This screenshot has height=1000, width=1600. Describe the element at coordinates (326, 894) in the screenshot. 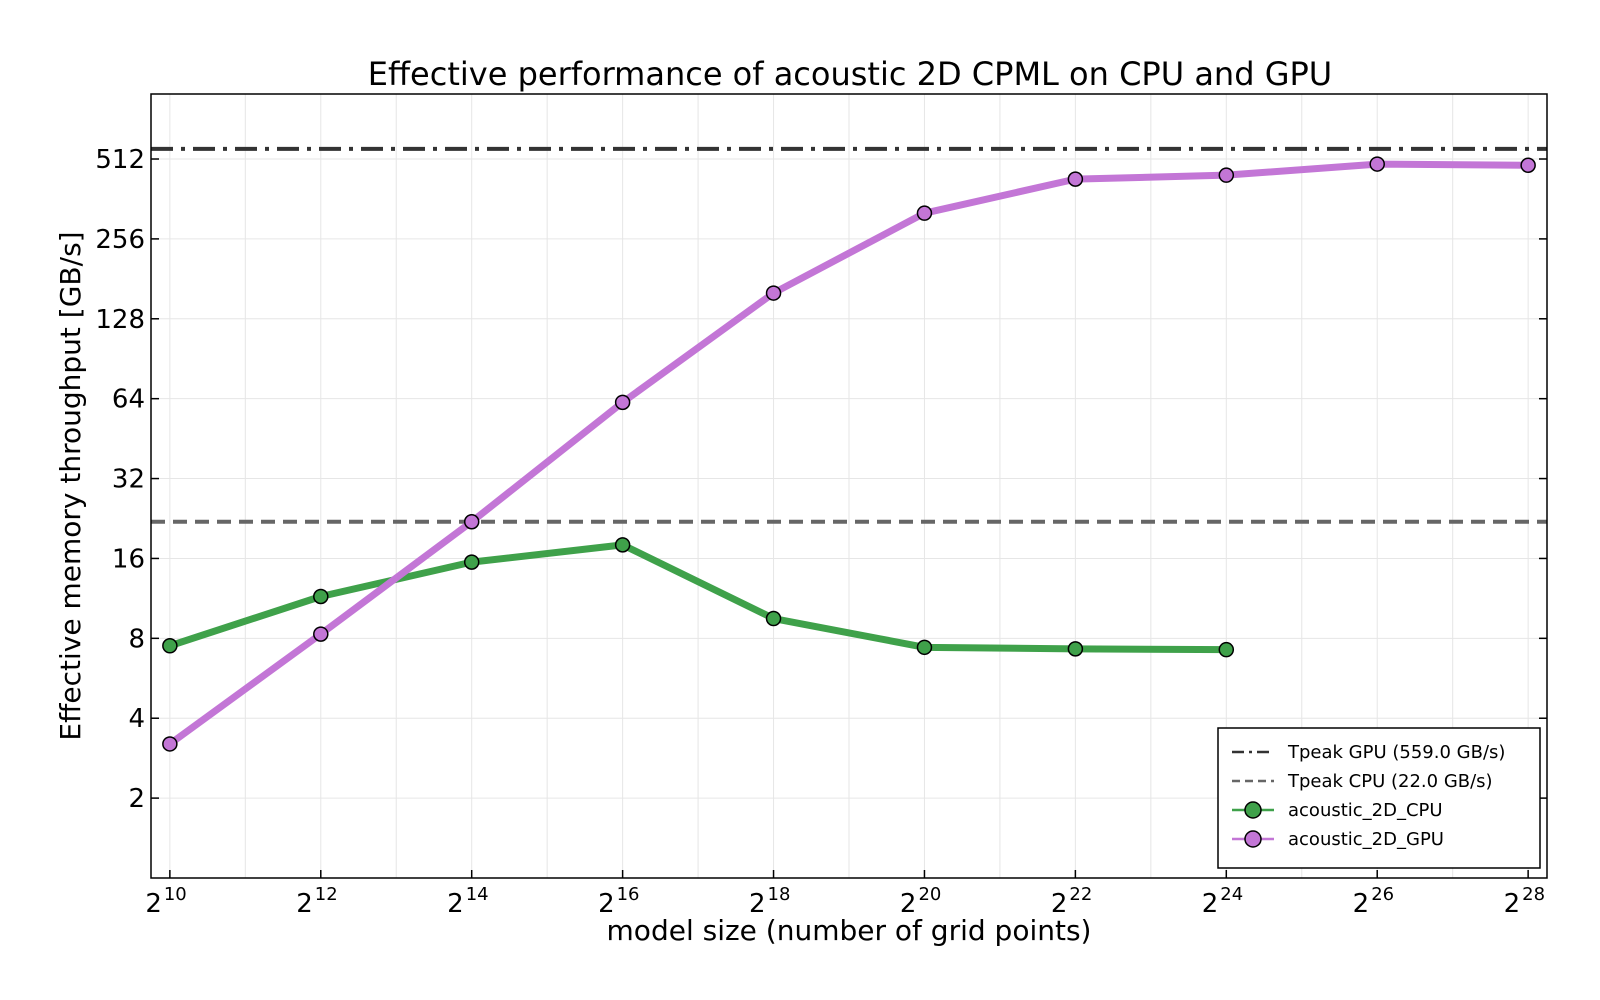

I see `x-tick-exponent: 12` at that location.